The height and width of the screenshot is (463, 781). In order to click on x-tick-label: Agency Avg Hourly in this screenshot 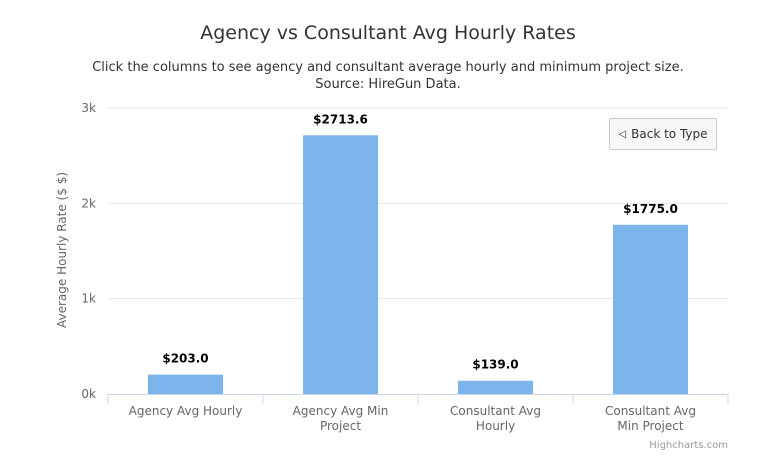, I will do `click(186, 411)`.